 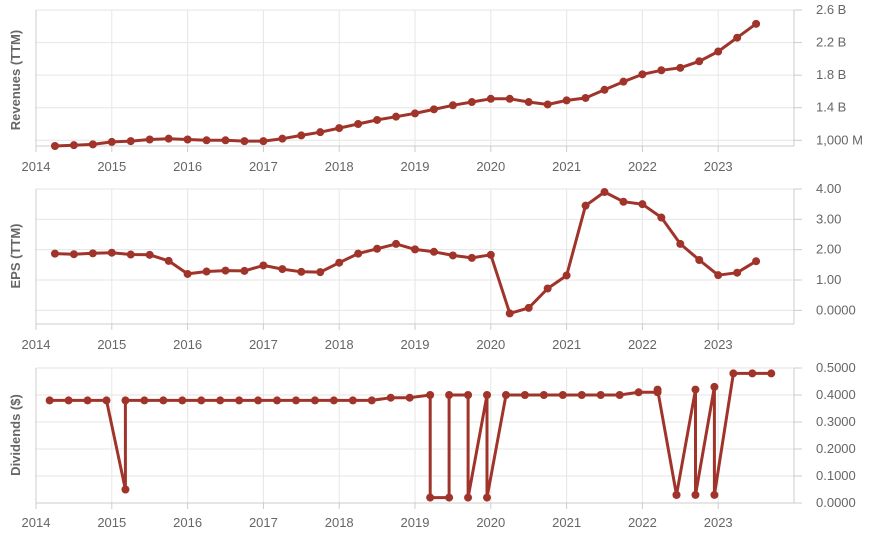 What do you see at coordinates (566, 166) in the screenshot?
I see `x-tick-label: 2021` at bounding box center [566, 166].